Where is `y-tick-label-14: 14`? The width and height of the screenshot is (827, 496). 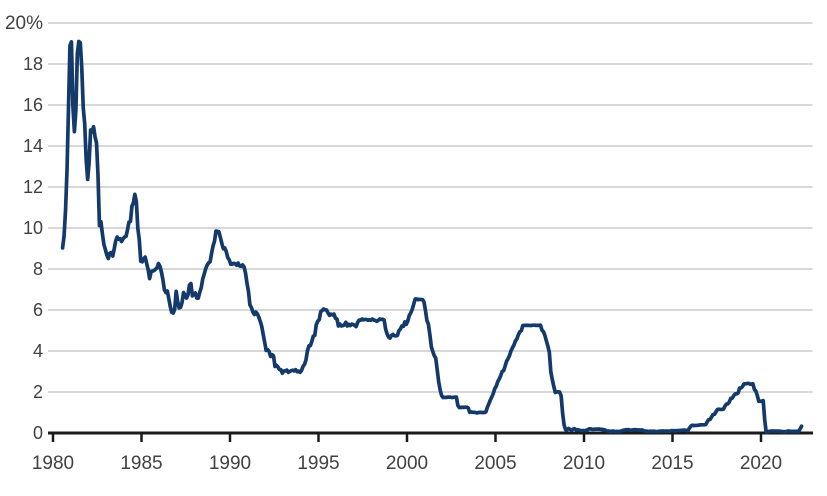 y-tick-label-14: 14 is located at coordinates (33, 146).